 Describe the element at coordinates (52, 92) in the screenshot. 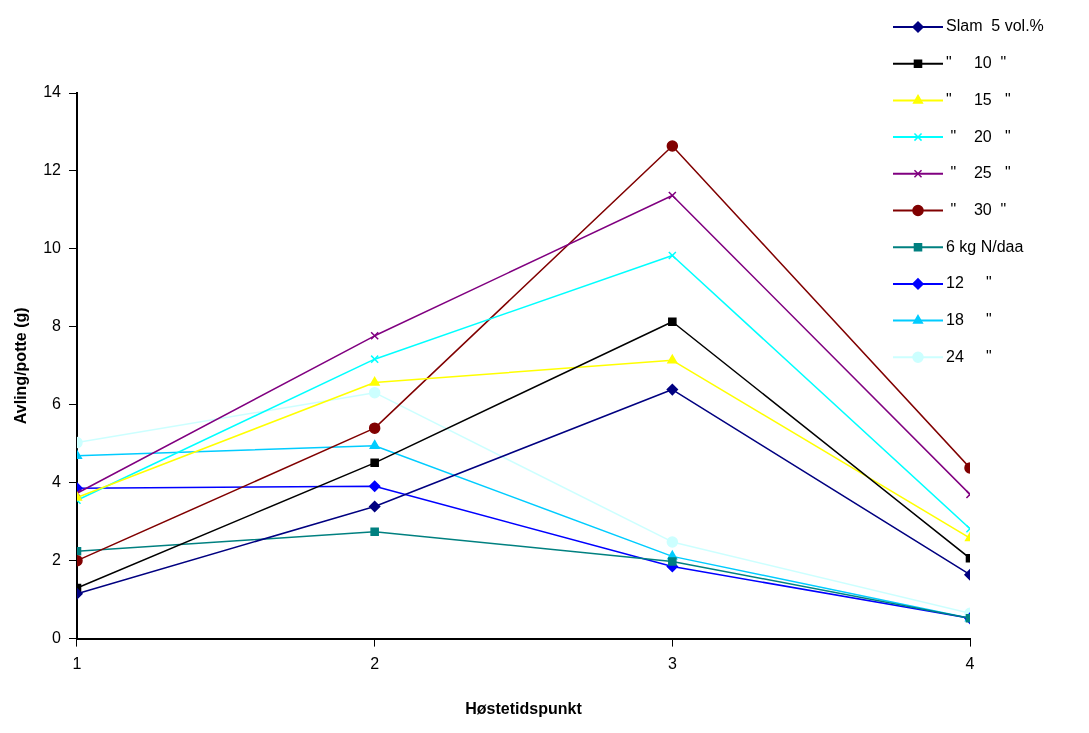

I see `y-tick-label: 14` at that location.